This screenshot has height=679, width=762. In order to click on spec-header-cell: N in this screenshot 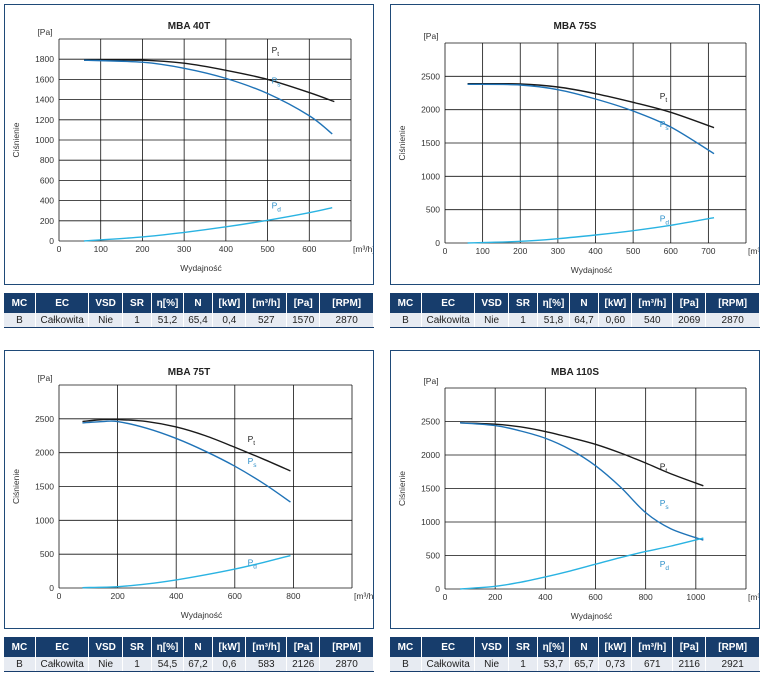, I will do `click(584, 303)`.